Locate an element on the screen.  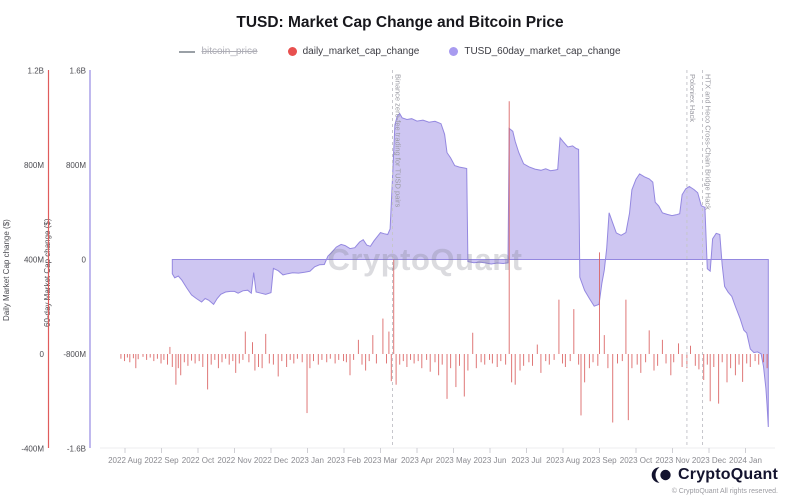
x-axis-tick-label: 2022 Dec is located at coordinates (271, 460).